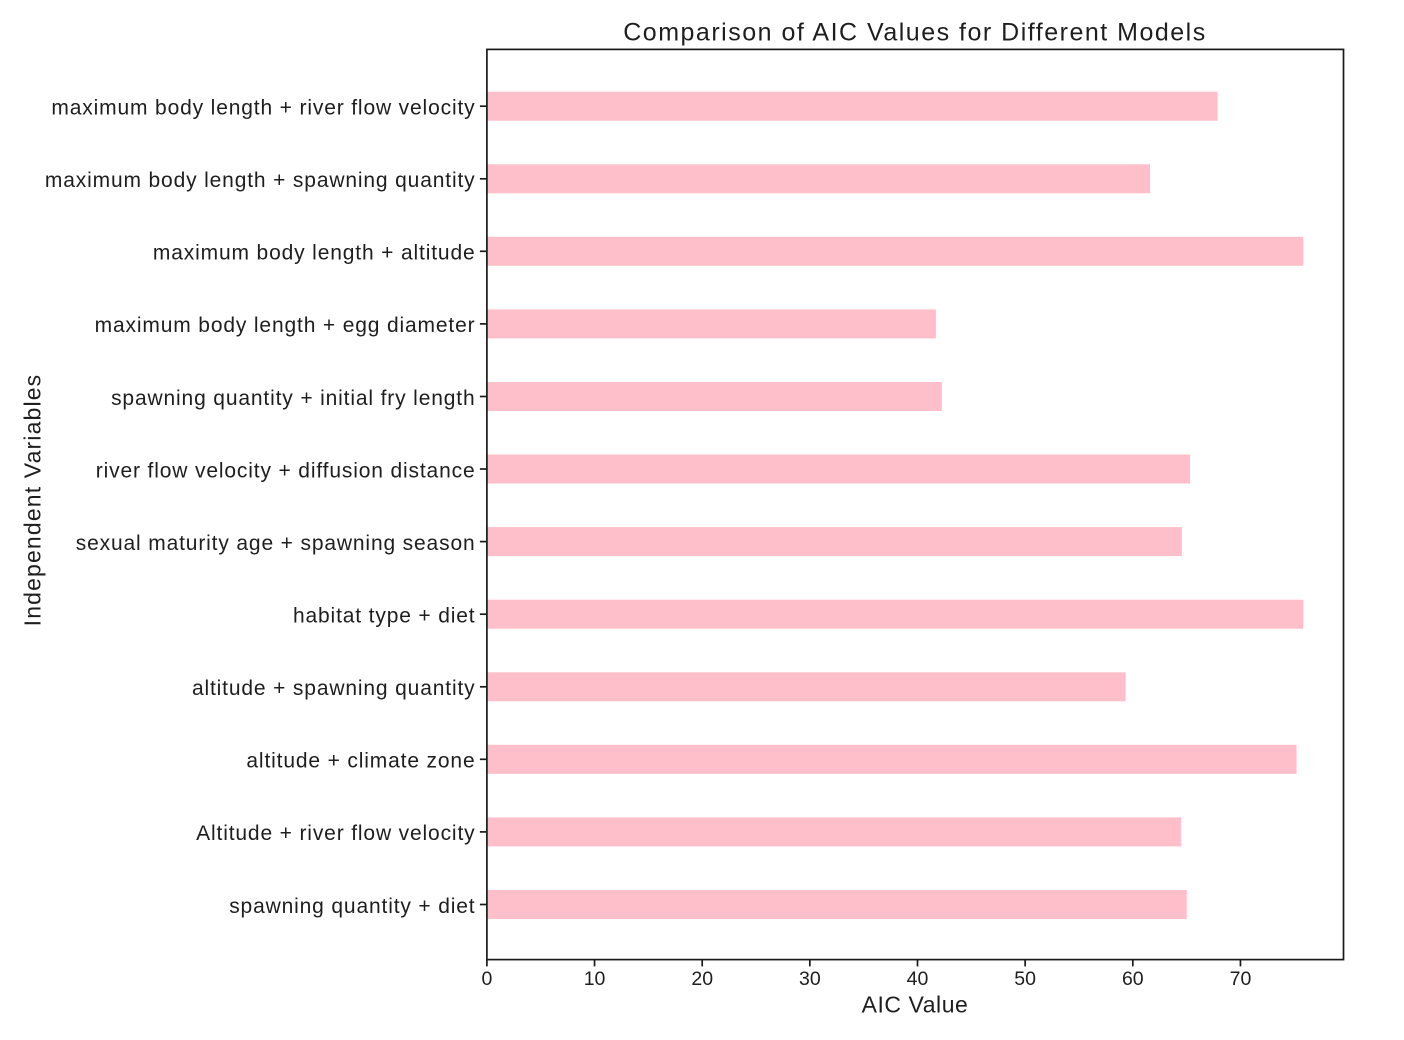 This screenshot has height=1040, width=1404. I want to click on svg-text: AIC Value, so click(915, 1004).